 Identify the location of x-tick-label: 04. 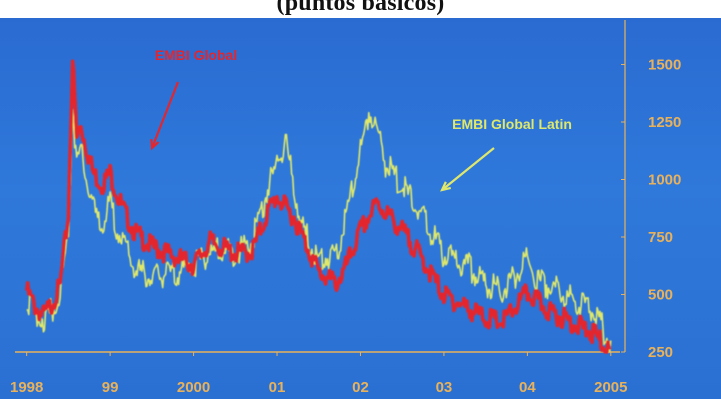
(527, 387).